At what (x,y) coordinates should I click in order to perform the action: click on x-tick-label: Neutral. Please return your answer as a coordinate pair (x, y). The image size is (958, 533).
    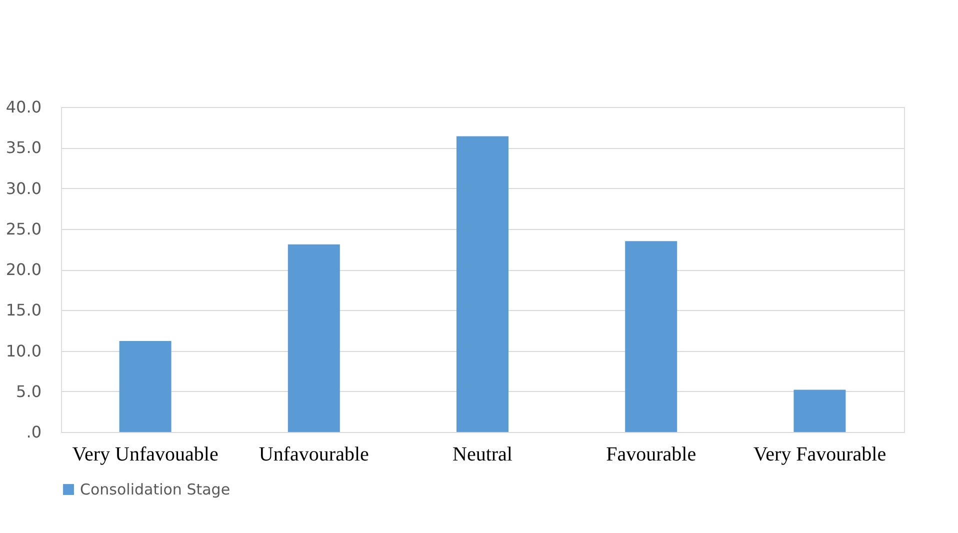
    Looking at the image, I should click on (482, 455).